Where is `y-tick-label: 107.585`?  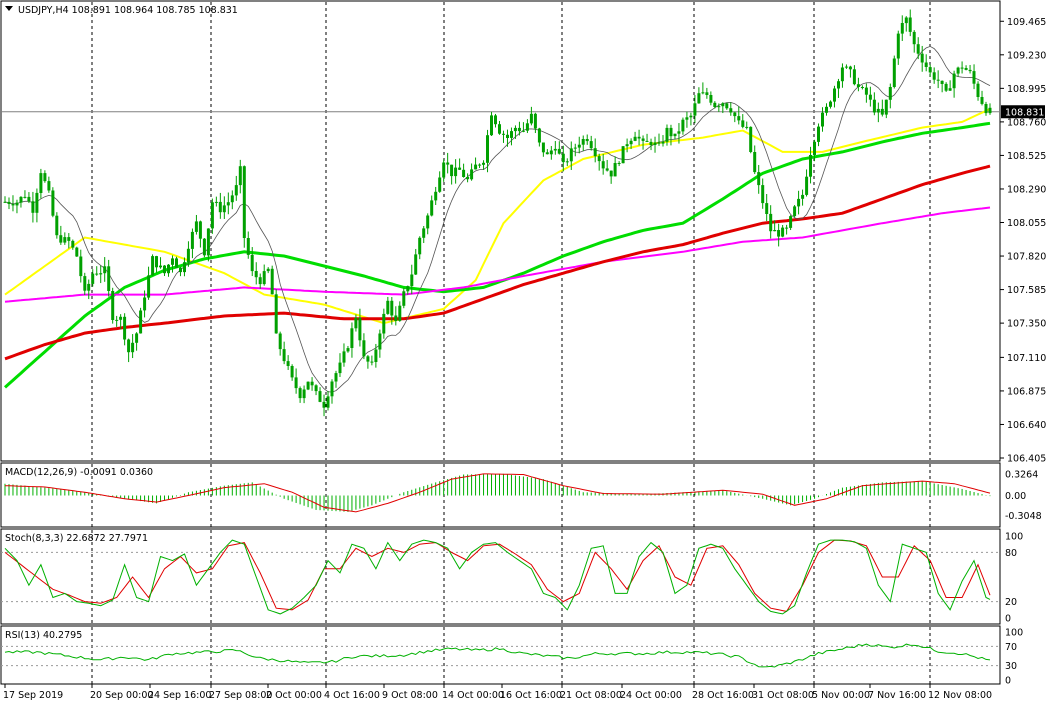
y-tick-label: 107.585 is located at coordinates (1026, 290).